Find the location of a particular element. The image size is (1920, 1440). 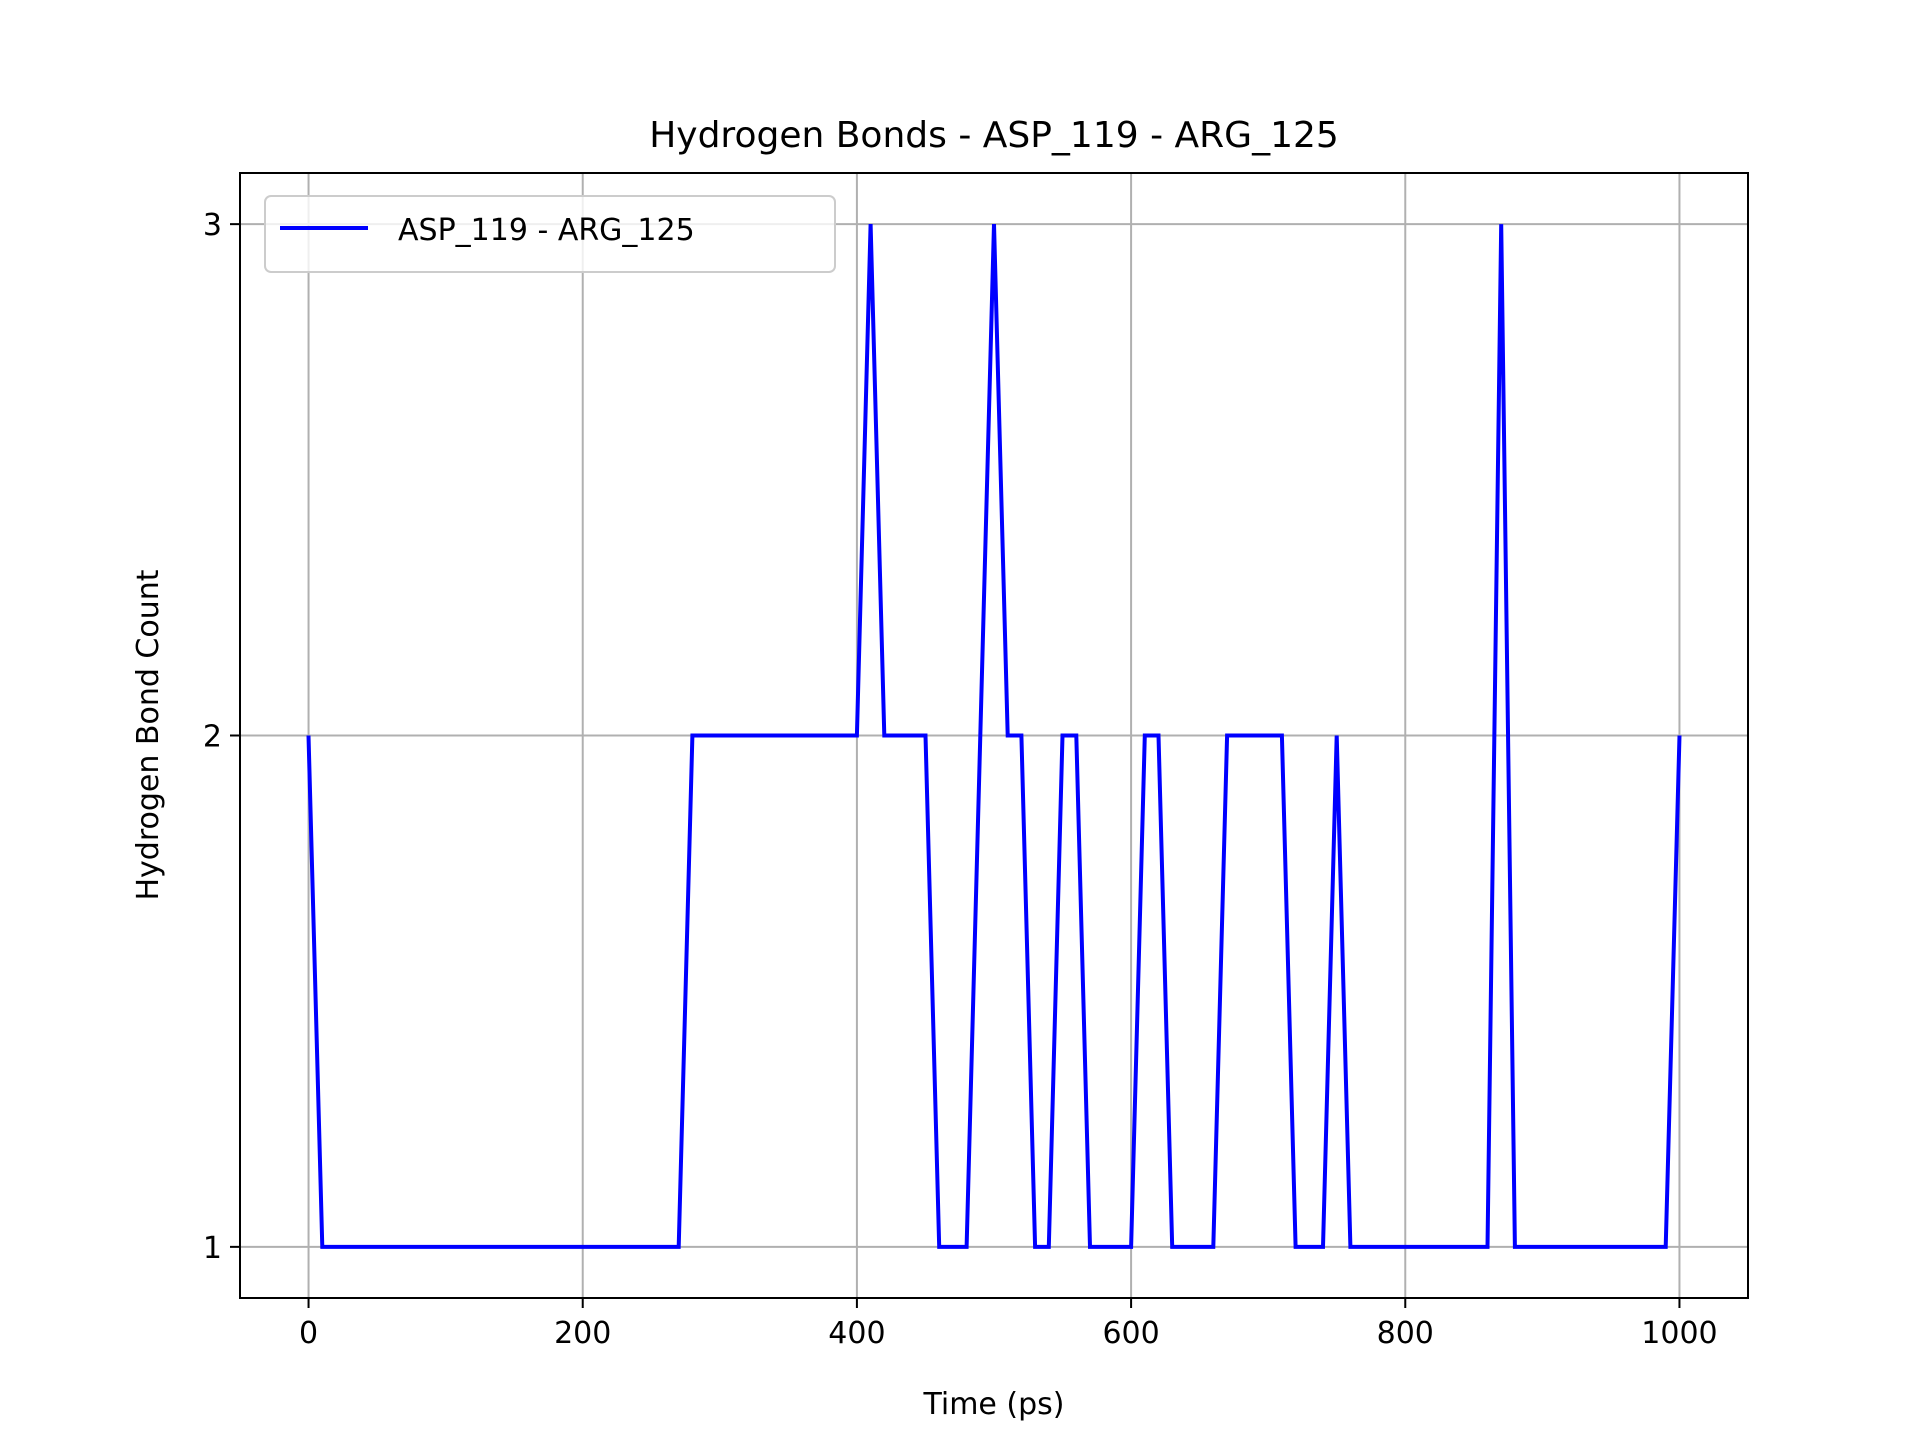

x-axis-label: Time (ps) is located at coordinates (993, 1404).